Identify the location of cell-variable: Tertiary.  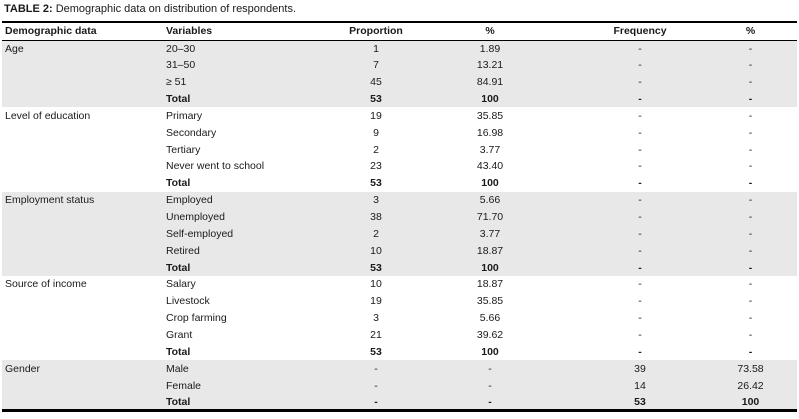
(183, 149).